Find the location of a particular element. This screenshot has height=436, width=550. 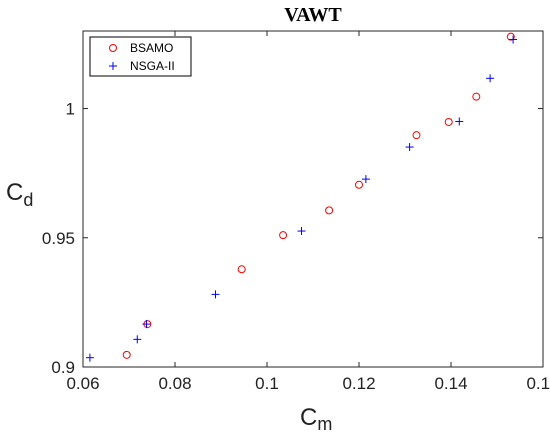

legend-circle-marker is located at coordinates (113, 48).